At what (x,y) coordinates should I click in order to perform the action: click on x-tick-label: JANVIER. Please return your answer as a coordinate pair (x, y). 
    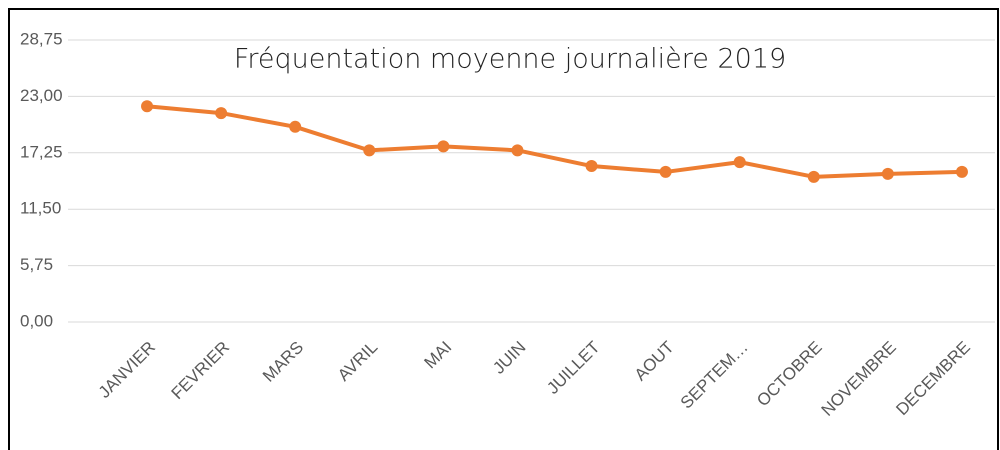
    Looking at the image, I should click on (127, 370).